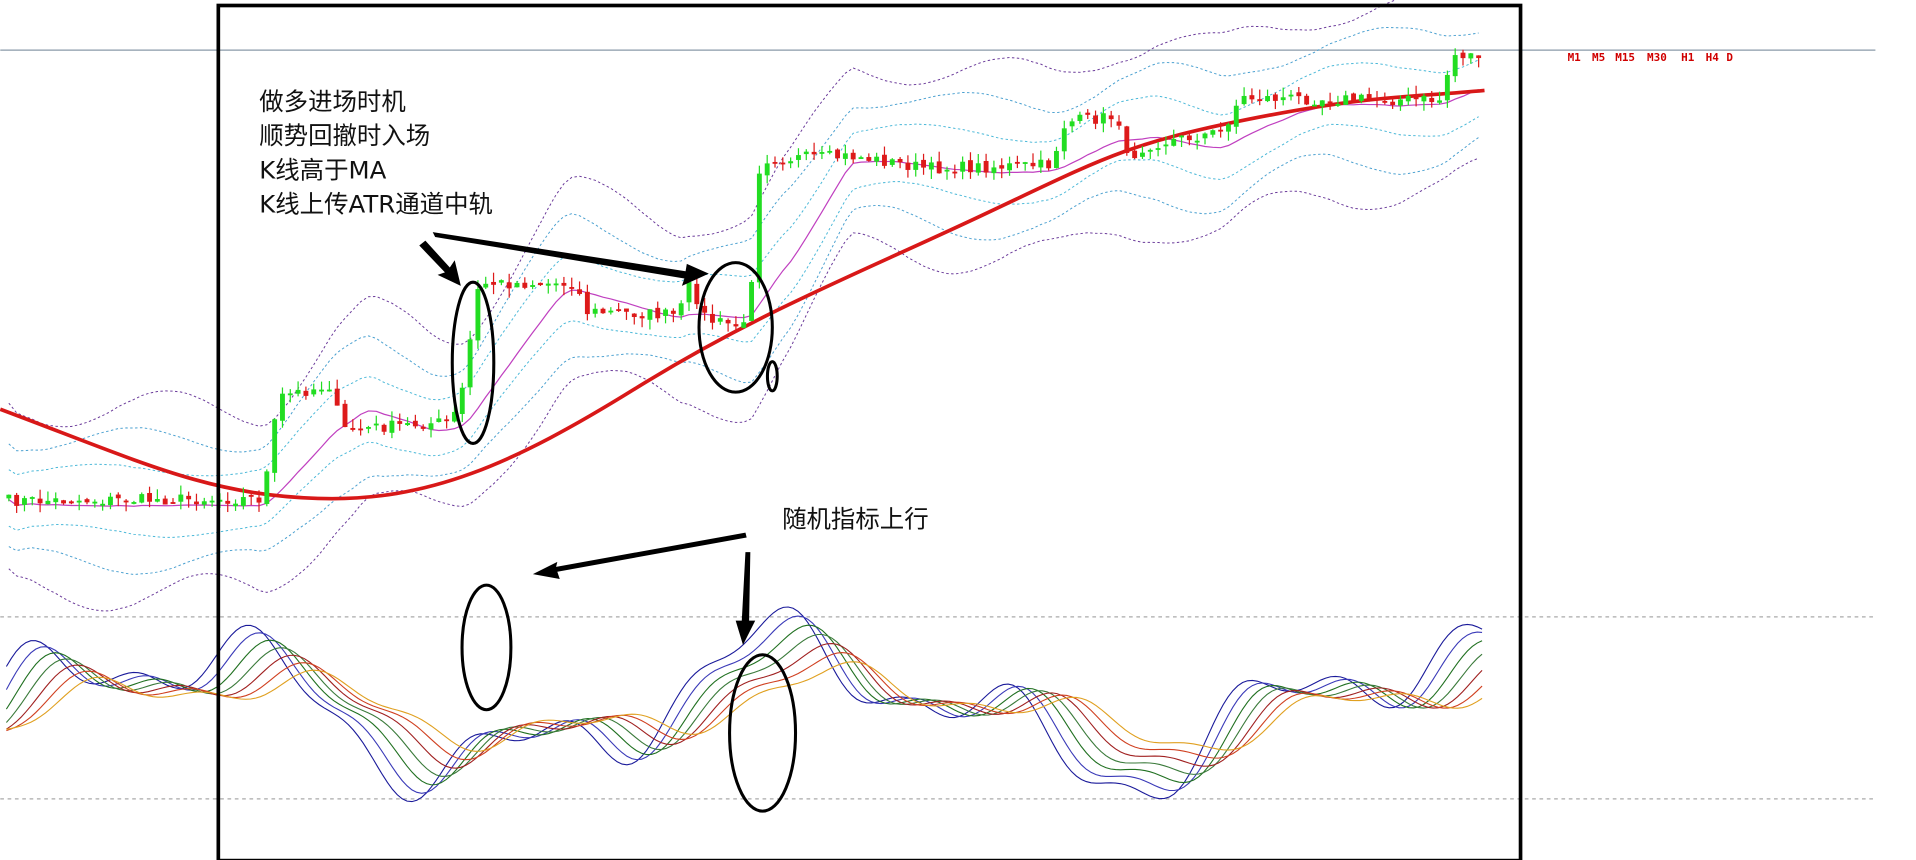 The image size is (1916, 860). I want to click on timeframe: M5, so click(1598, 57).